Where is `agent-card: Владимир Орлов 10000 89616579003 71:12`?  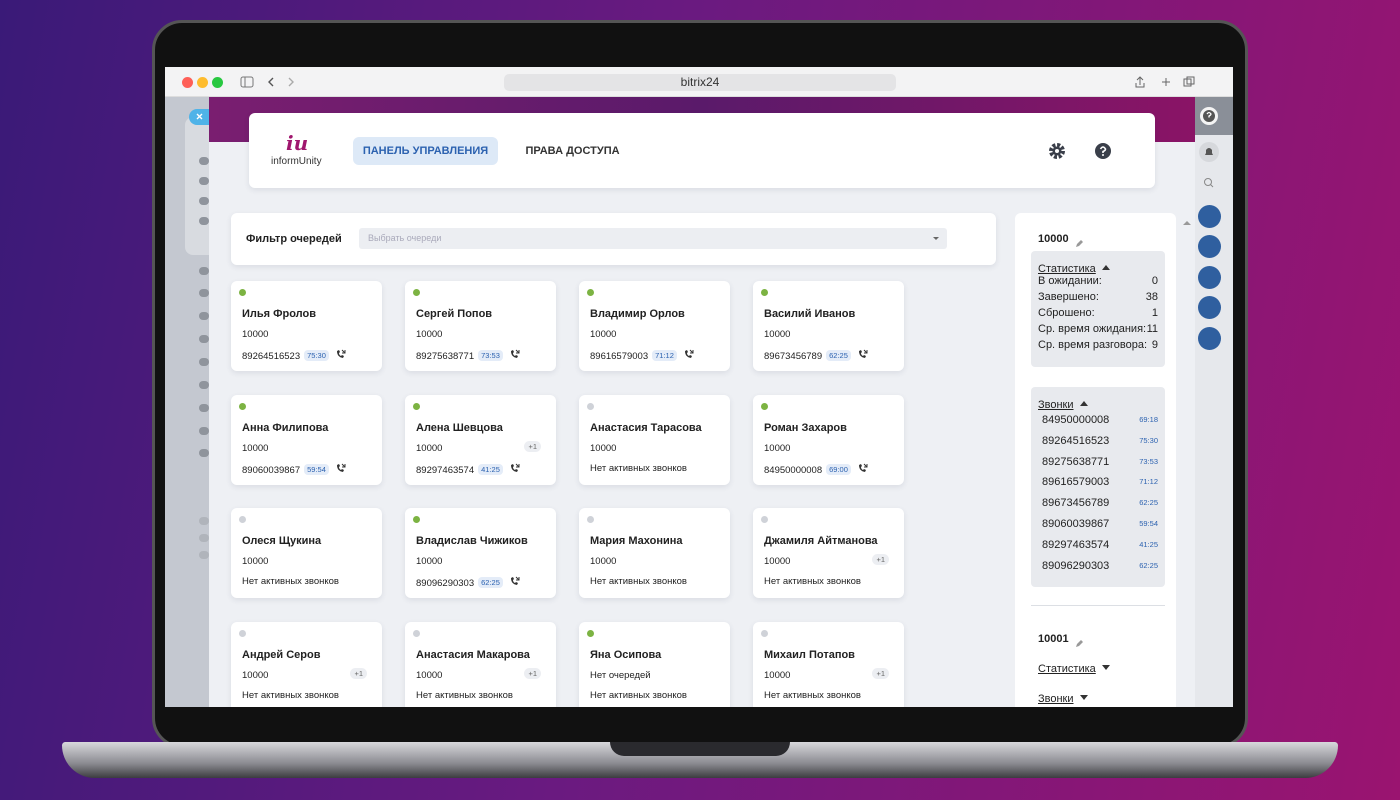
agent-card: Владимир Орлов 10000 89616579003 71:12 is located at coordinates (654, 326).